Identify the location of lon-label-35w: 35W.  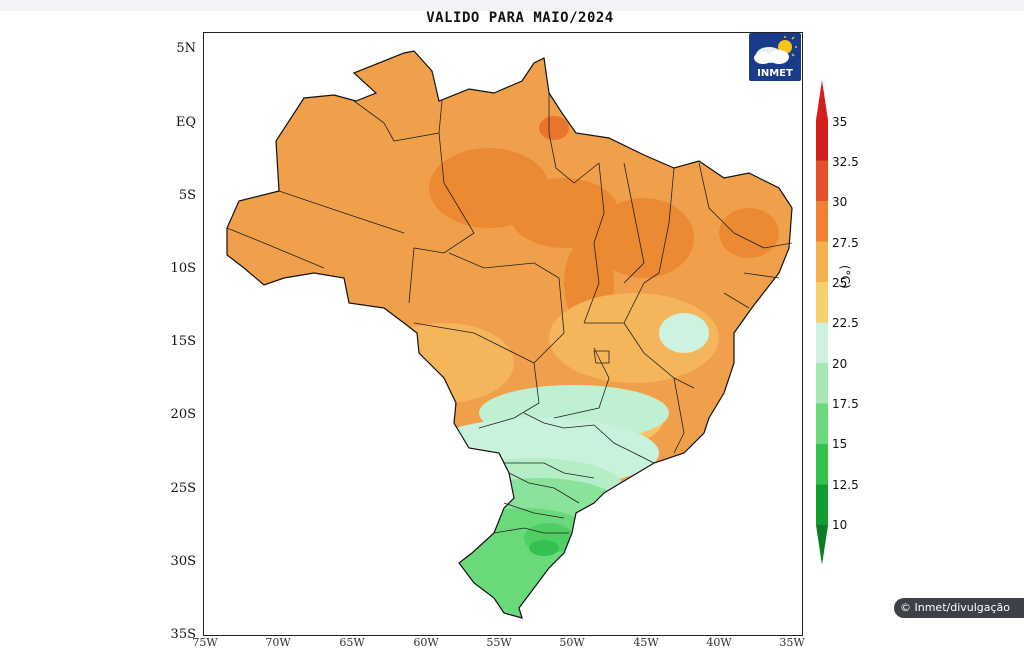
(792, 642).